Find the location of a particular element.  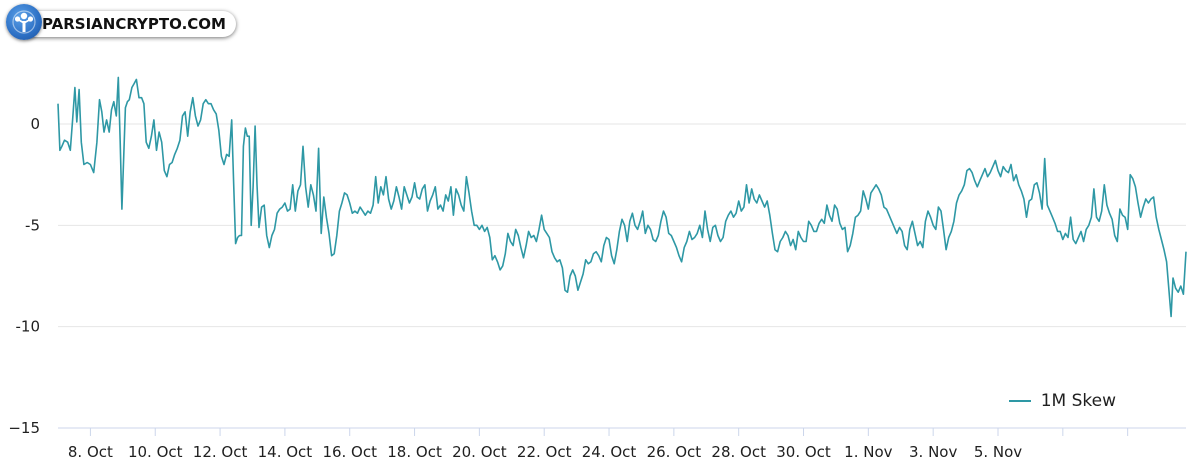

logo-text: PARSIANCRYPTO.COM is located at coordinates (134, 24).